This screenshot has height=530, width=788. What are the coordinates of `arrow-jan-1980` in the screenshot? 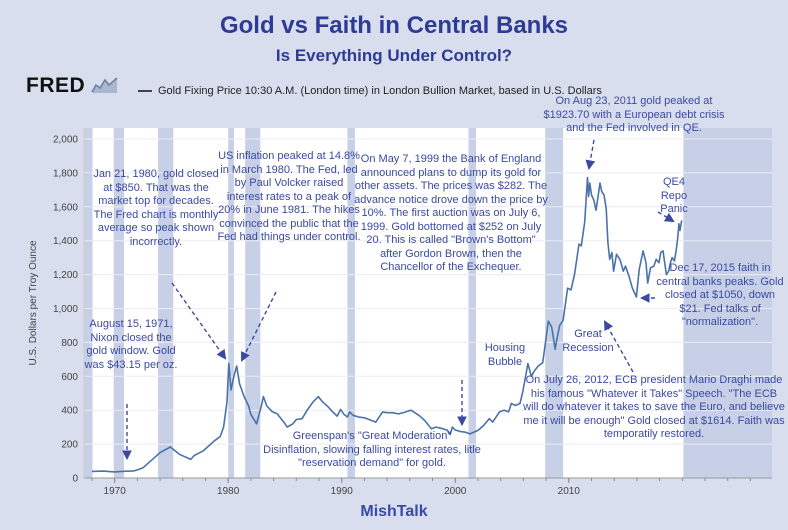 It's located at (199, 321).